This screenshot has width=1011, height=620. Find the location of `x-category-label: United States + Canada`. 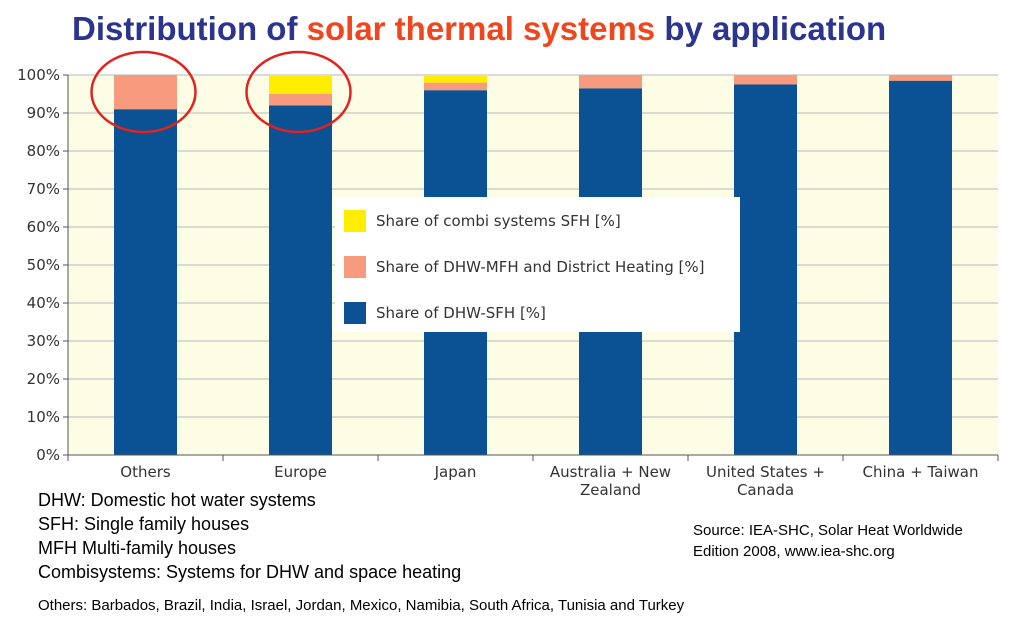

x-category-label: United States + Canada is located at coordinates (765, 481).